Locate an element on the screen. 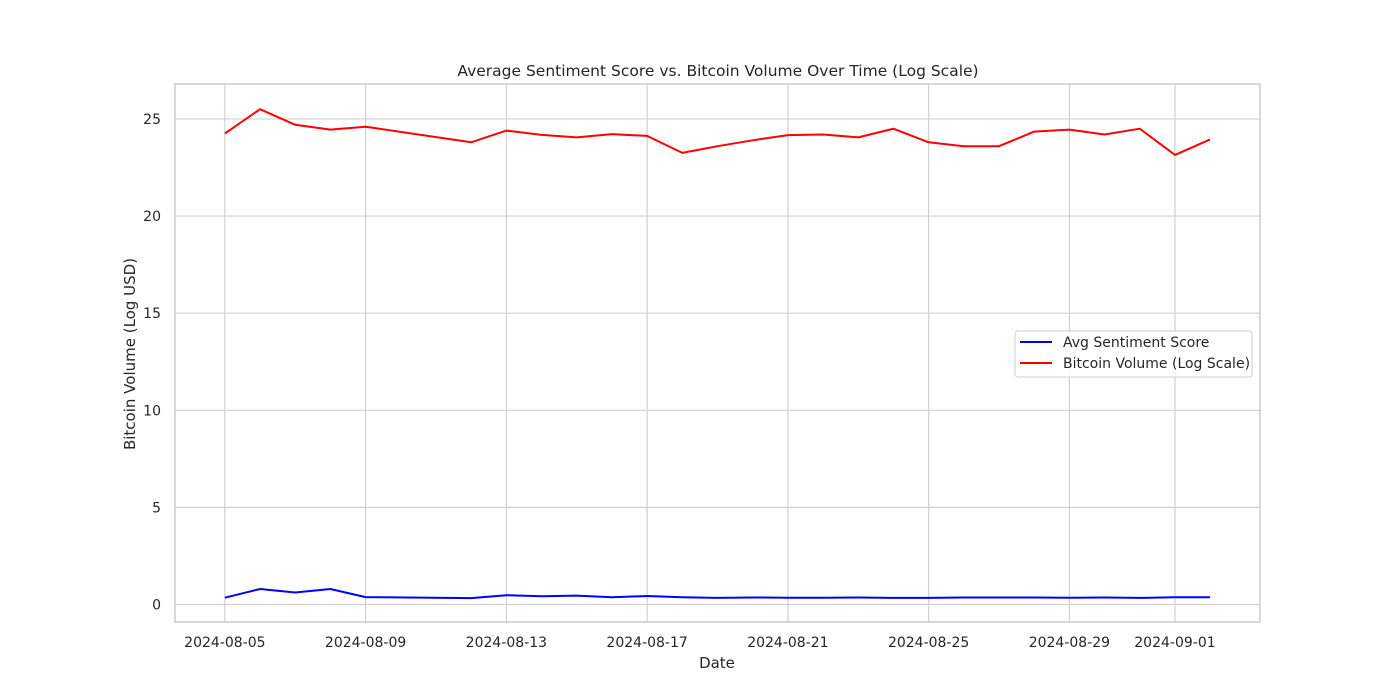 The image size is (1400, 700). x-tick-label: 2024-08-05 is located at coordinates (224, 643).